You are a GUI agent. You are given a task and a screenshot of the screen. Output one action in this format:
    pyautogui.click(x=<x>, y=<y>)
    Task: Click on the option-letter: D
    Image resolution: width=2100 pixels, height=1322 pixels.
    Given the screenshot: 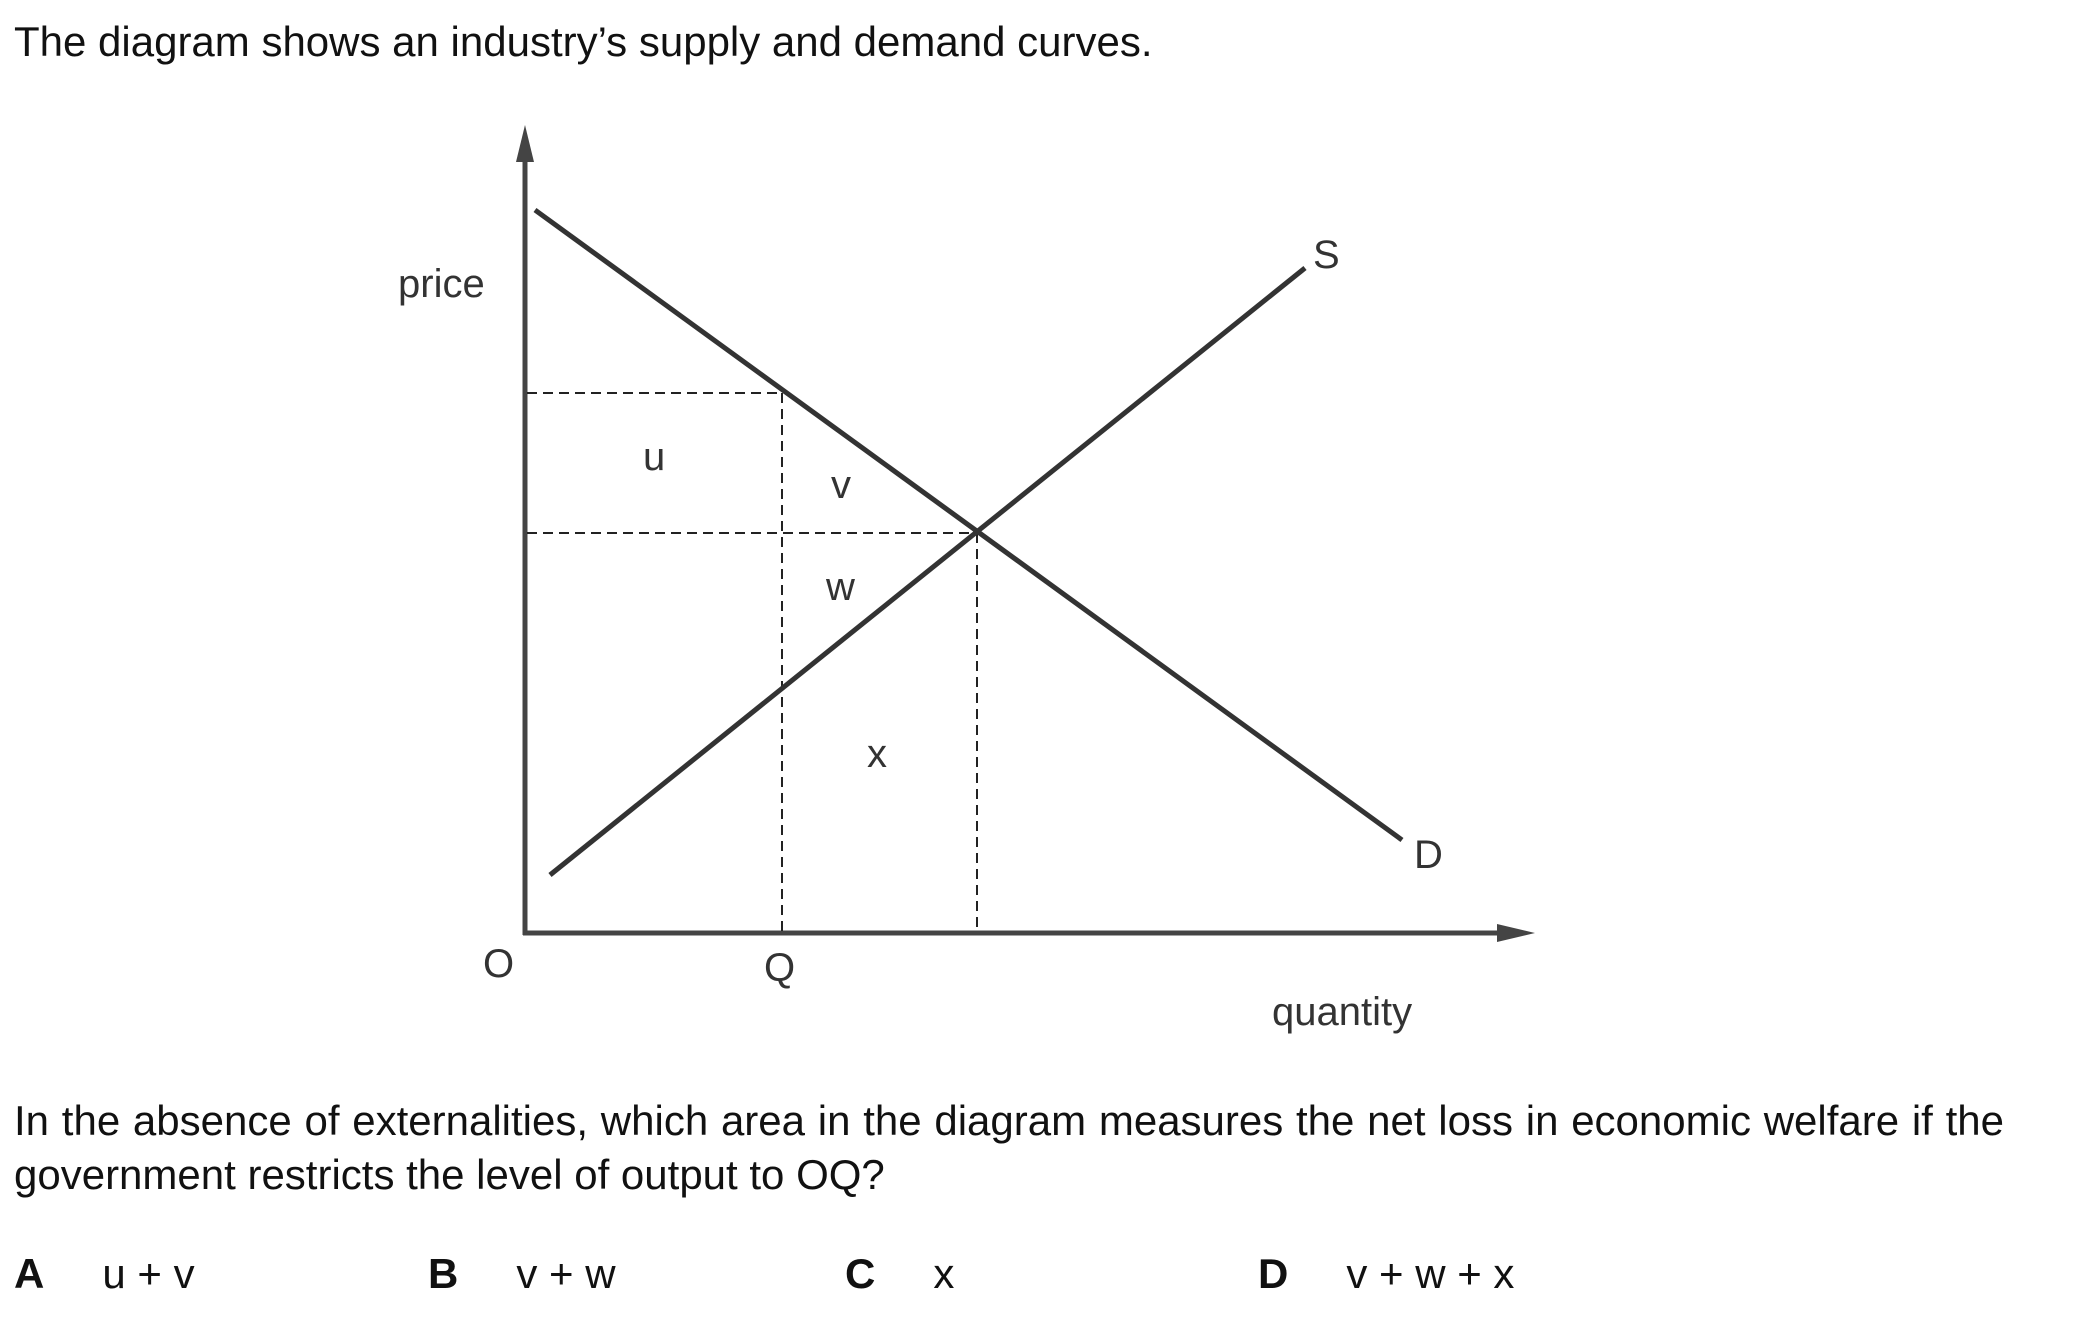 What is the action you would take?
    pyautogui.click(x=1273, y=1273)
    